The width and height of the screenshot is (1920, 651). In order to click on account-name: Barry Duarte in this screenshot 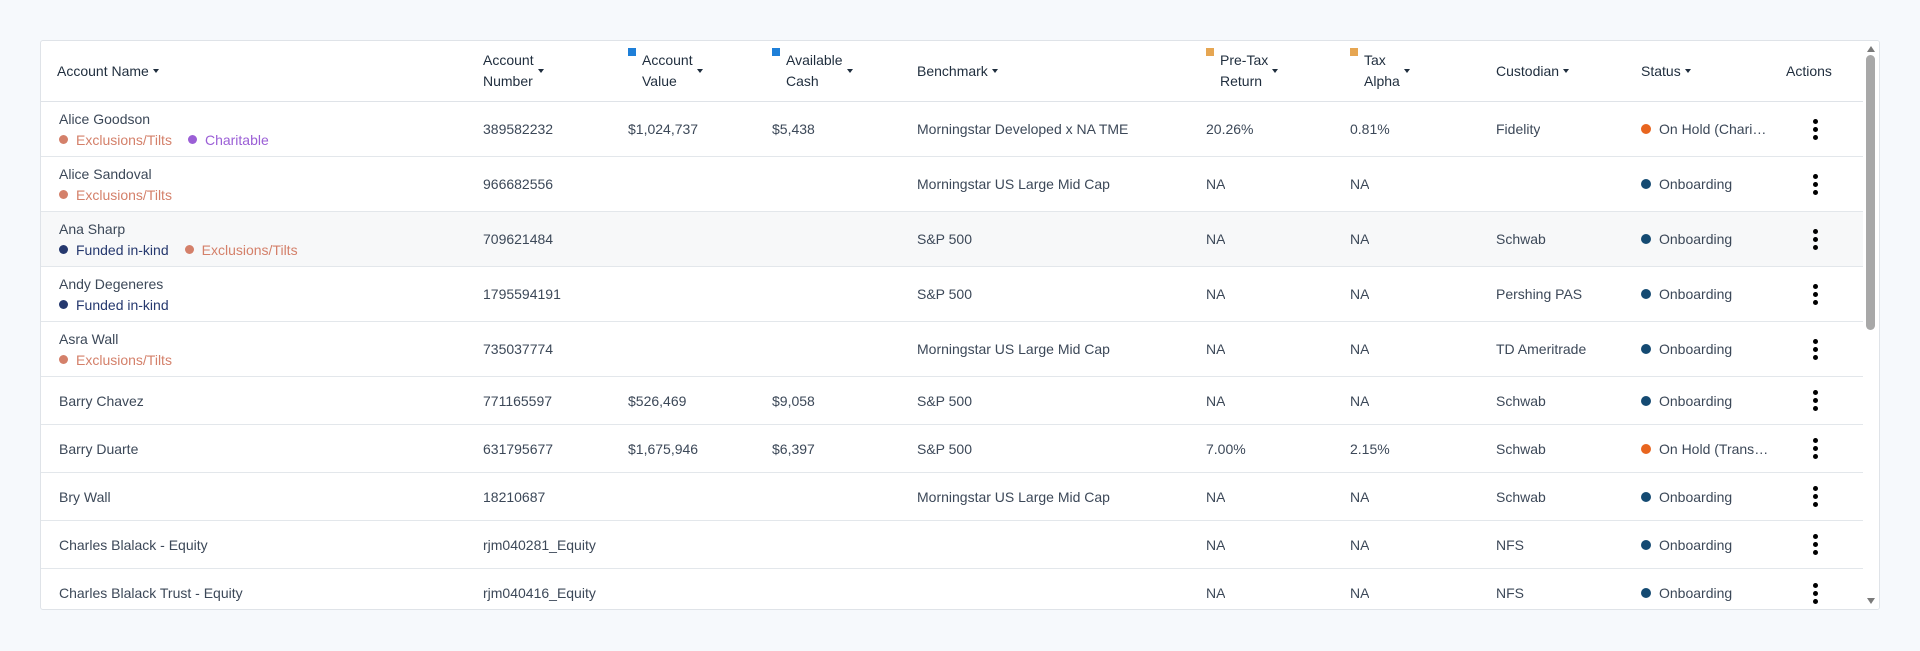, I will do `click(99, 448)`.